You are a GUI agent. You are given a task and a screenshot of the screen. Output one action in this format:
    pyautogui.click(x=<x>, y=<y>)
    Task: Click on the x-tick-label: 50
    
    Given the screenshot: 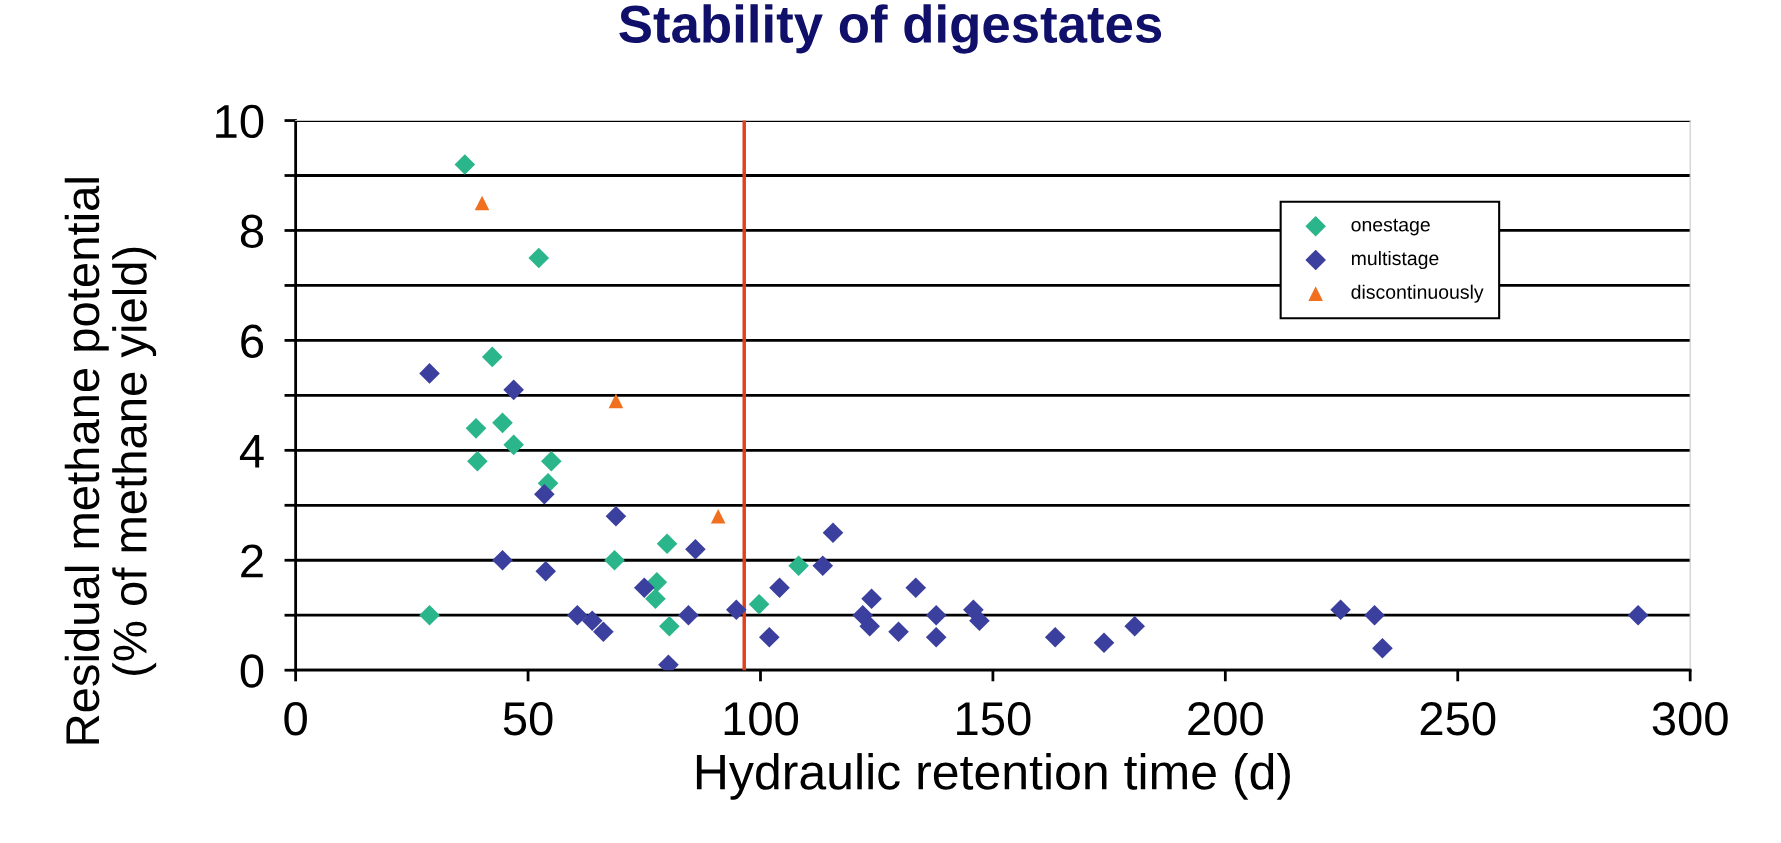 What is the action you would take?
    pyautogui.click(x=528, y=718)
    